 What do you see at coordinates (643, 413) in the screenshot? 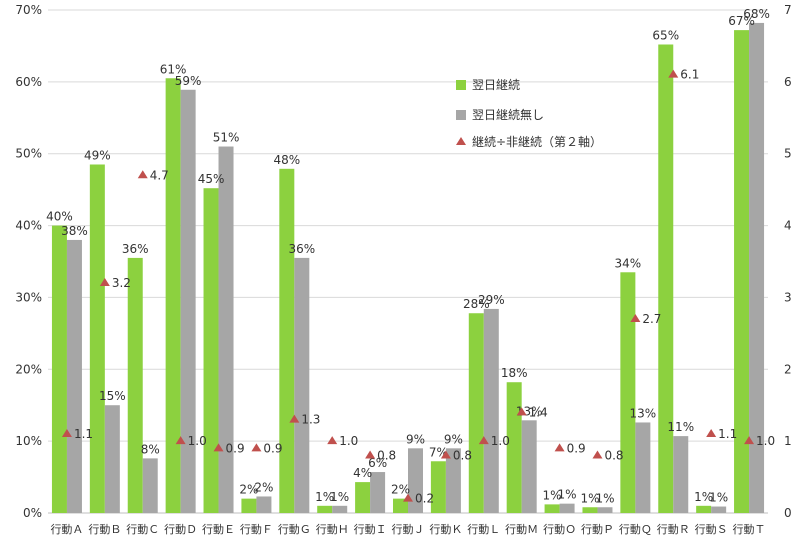
I see `data-label-no-continue: 13%` at bounding box center [643, 413].